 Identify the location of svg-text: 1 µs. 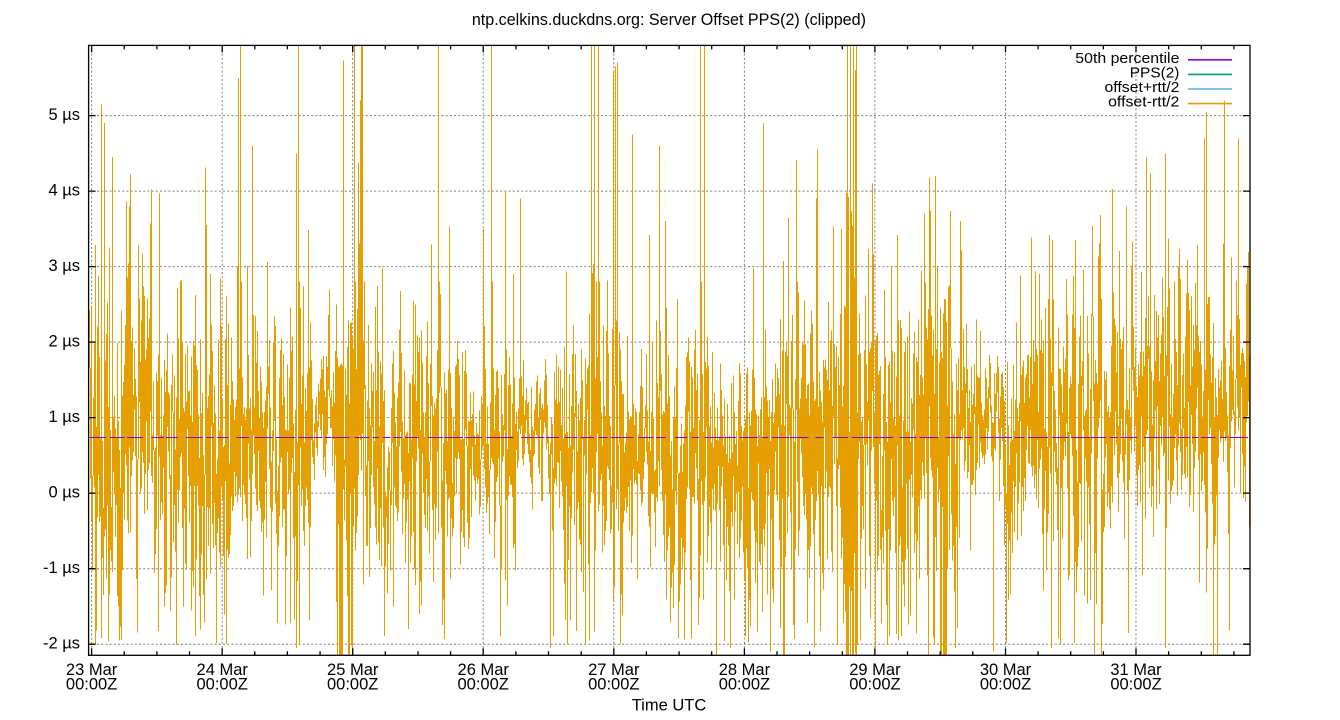
(64, 417).